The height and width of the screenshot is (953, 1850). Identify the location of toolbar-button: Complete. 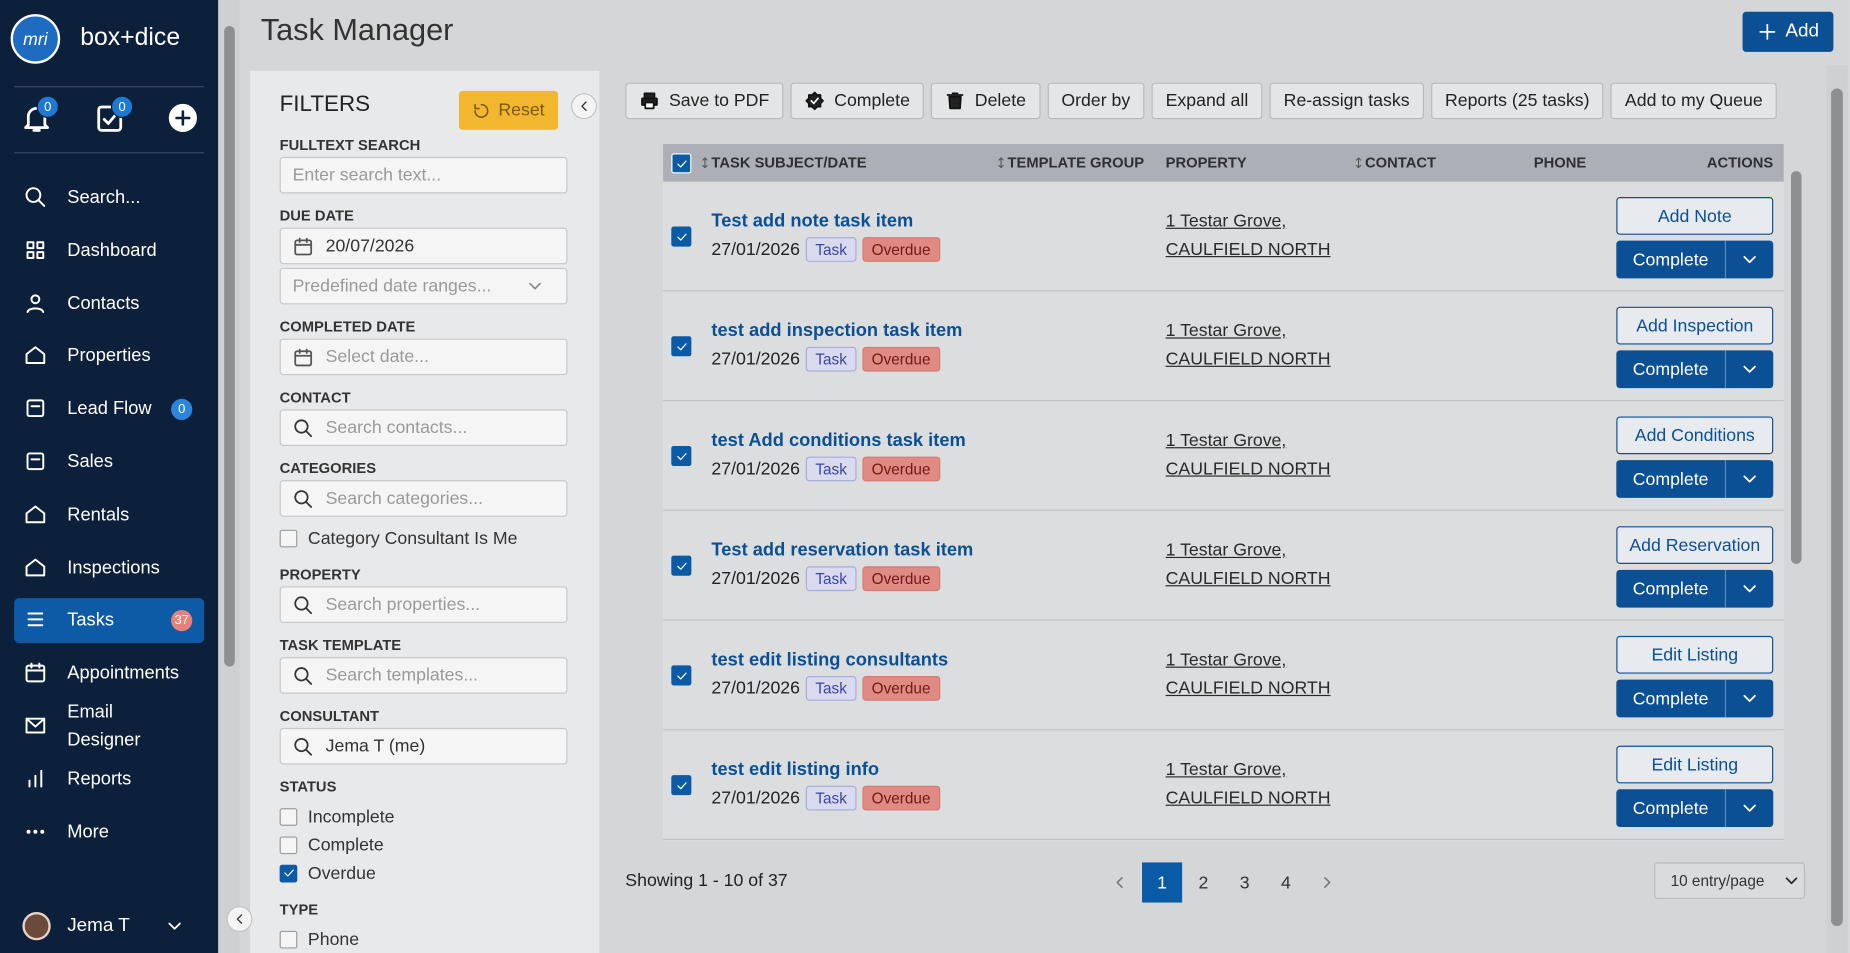
(857, 101).